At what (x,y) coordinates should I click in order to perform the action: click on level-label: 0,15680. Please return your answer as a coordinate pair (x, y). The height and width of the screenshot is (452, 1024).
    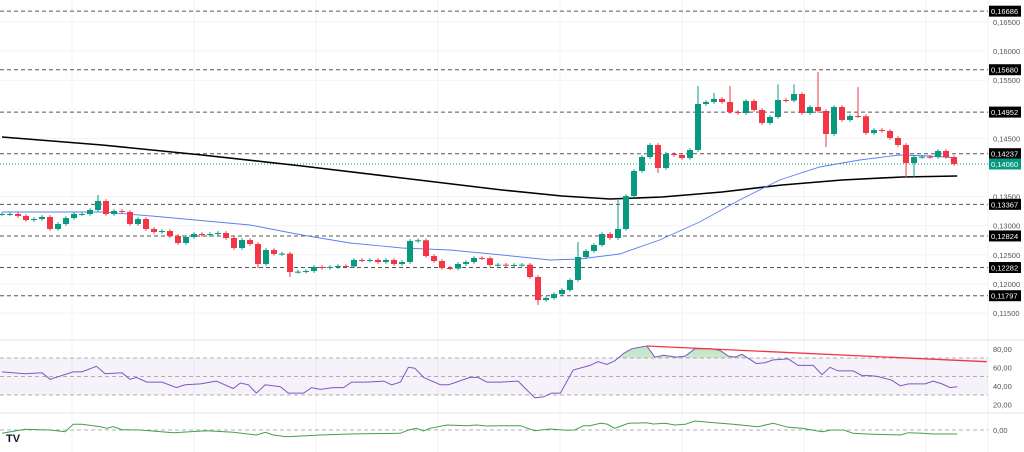
    Looking at the image, I should click on (1005, 70).